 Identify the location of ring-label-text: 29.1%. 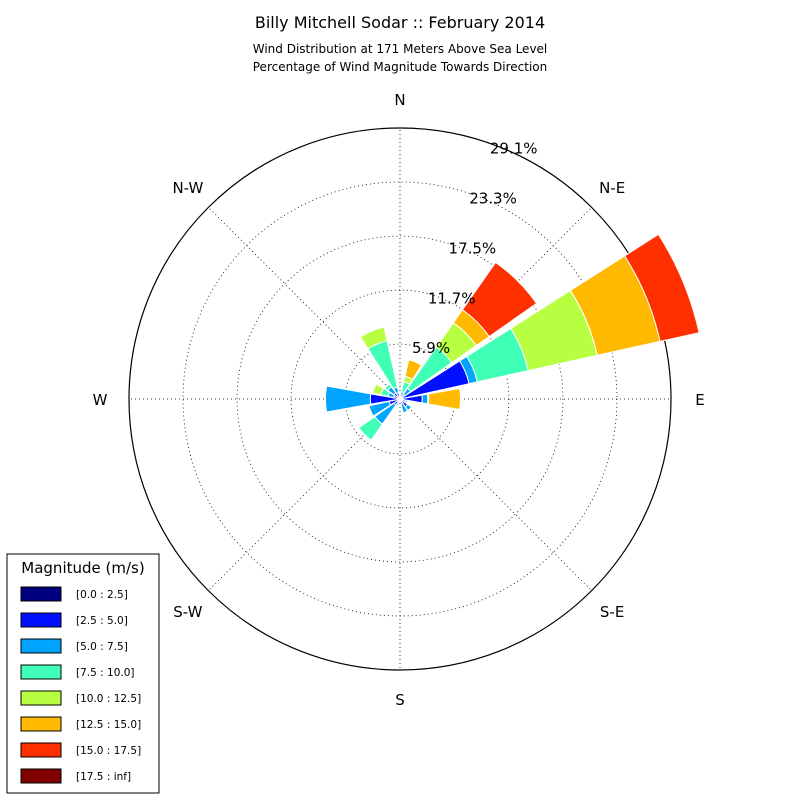
(514, 149).